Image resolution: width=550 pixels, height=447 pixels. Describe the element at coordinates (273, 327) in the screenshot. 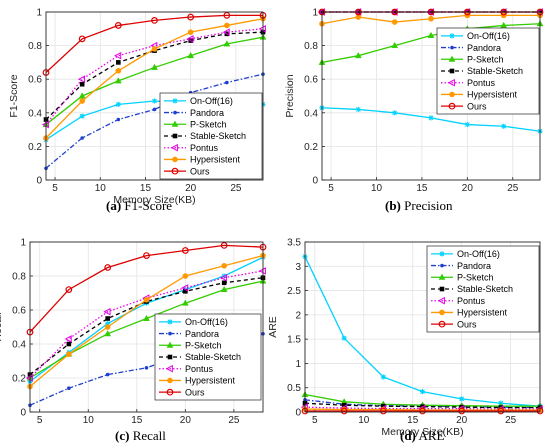

I see `y-axis-label: ARE` at that location.